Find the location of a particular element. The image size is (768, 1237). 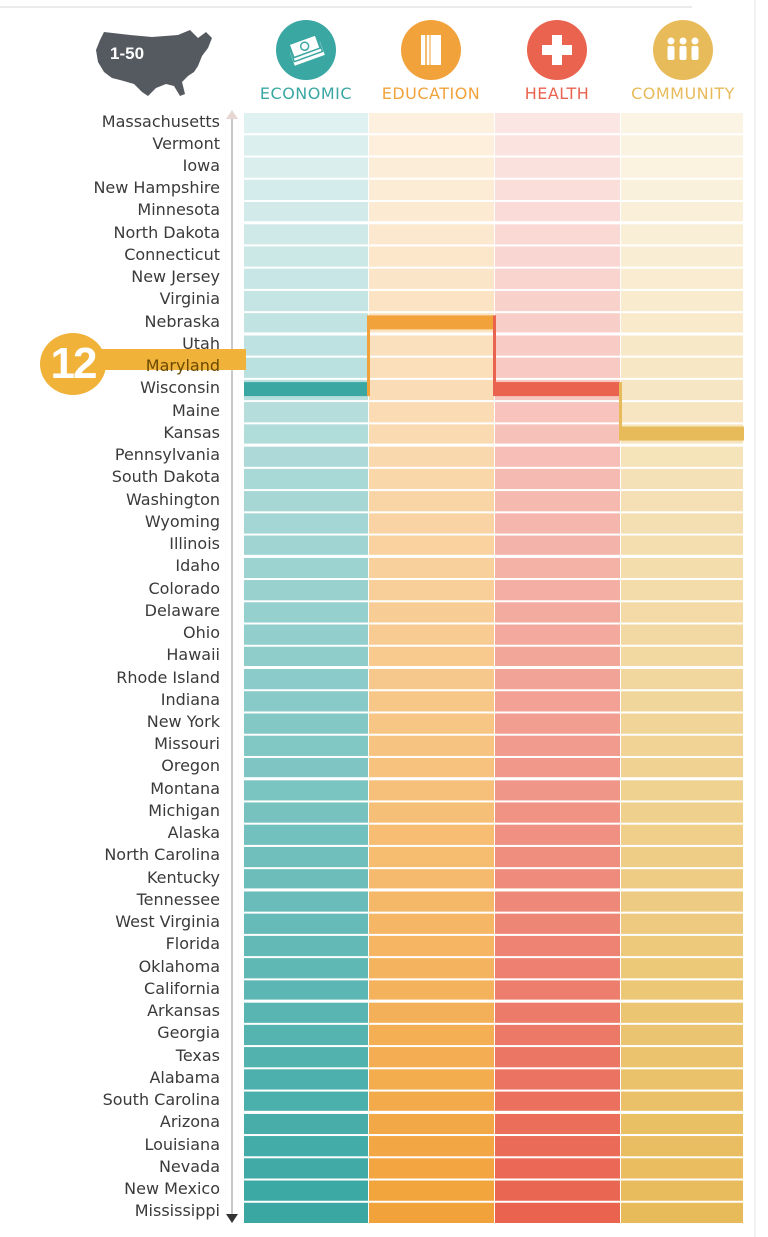

state-label: Kansas is located at coordinates (191, 432).